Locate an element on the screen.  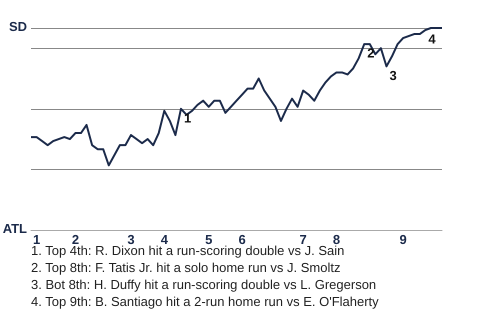
text: 3. Bot 8th: H. Duffy hit a run-scoring double vs L. Gregerson is located at coordinates (203, 284).